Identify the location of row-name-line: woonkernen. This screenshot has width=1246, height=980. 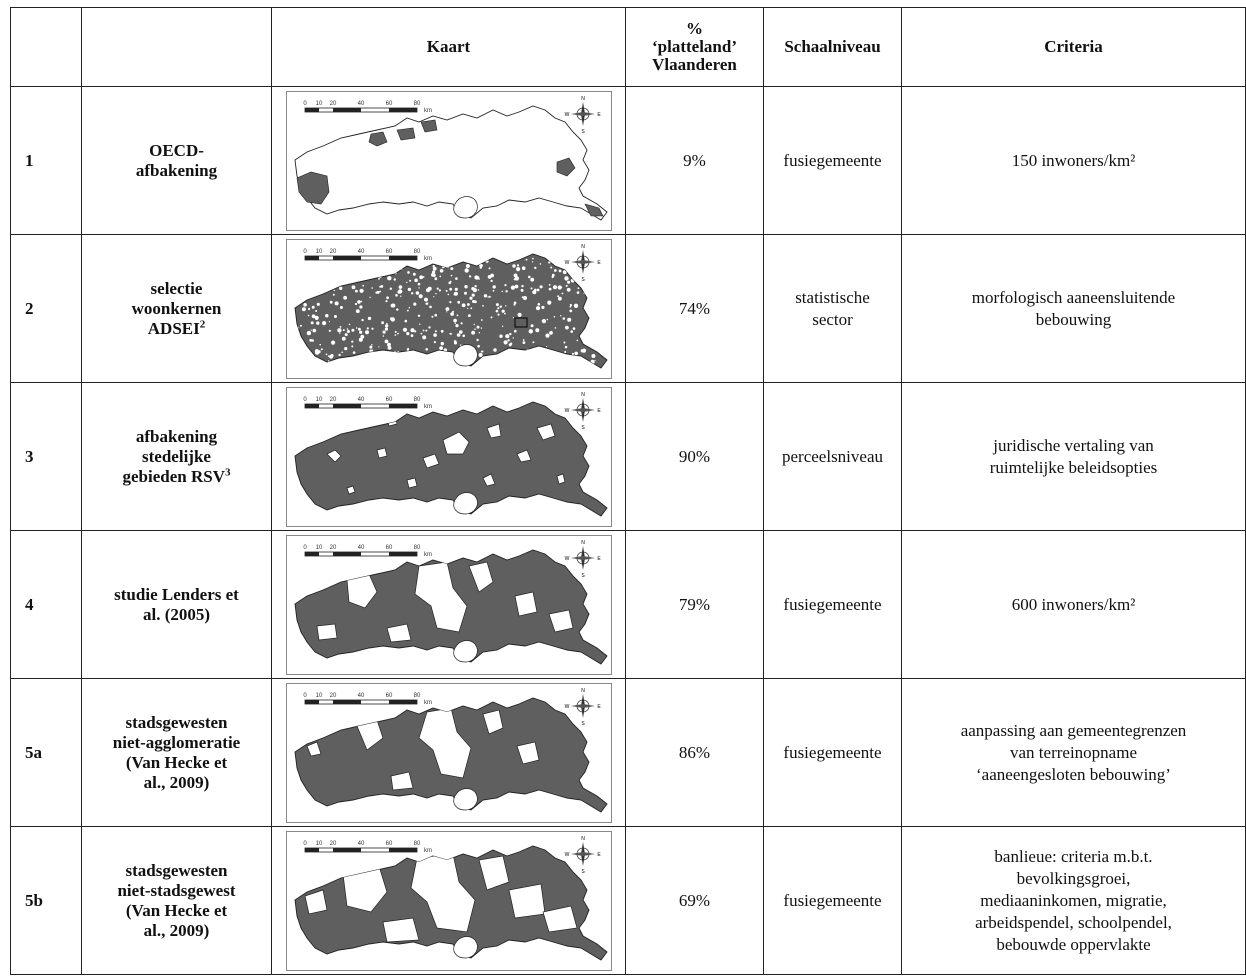
(176, 308).